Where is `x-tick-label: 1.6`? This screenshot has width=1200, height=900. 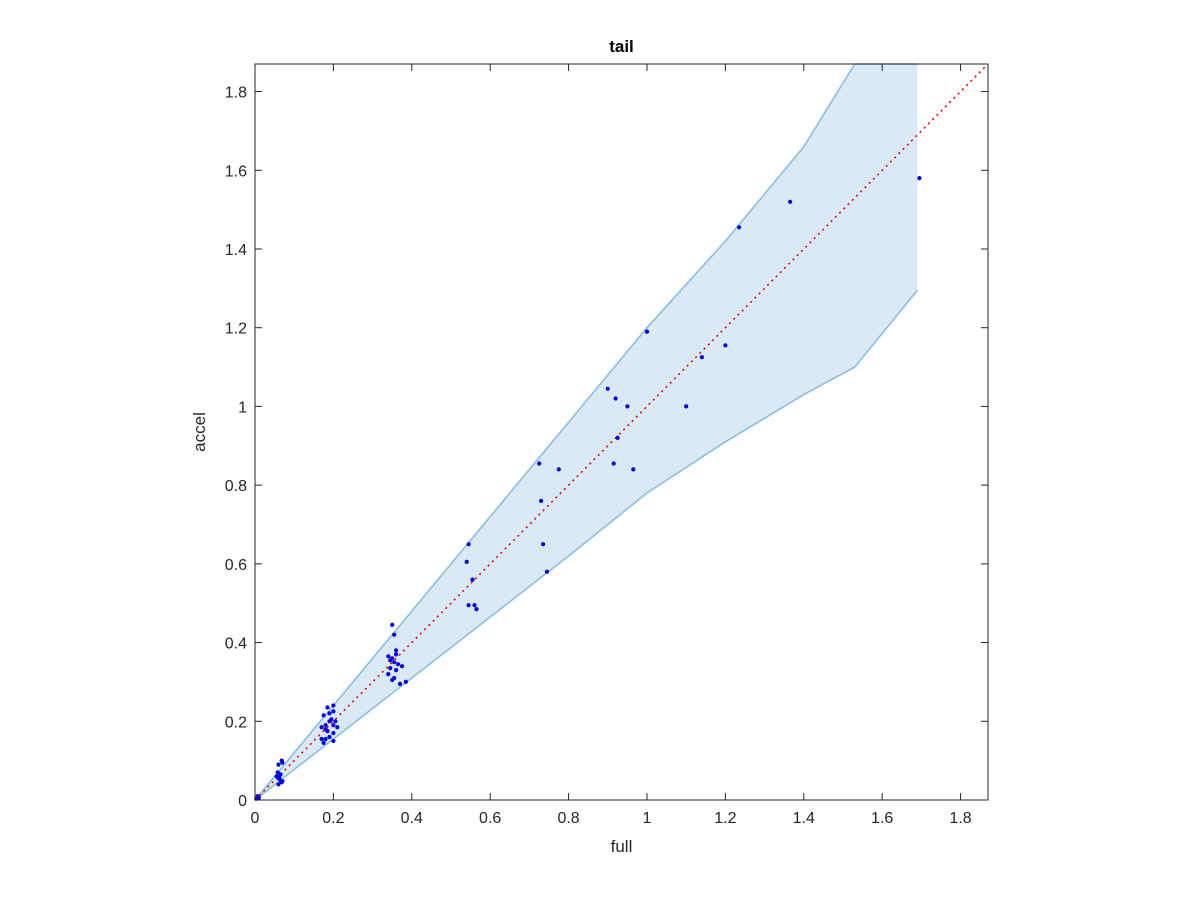
x-tick-label: 1.6 is located at coordinates (882, 818).